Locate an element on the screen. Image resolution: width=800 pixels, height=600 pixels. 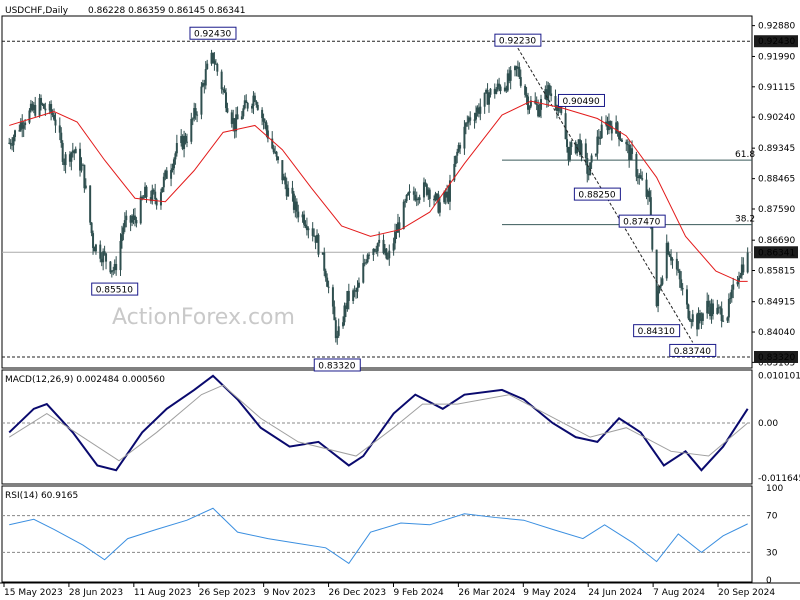
rsi-axis-label: 30 is located at coordinates (772, 553).